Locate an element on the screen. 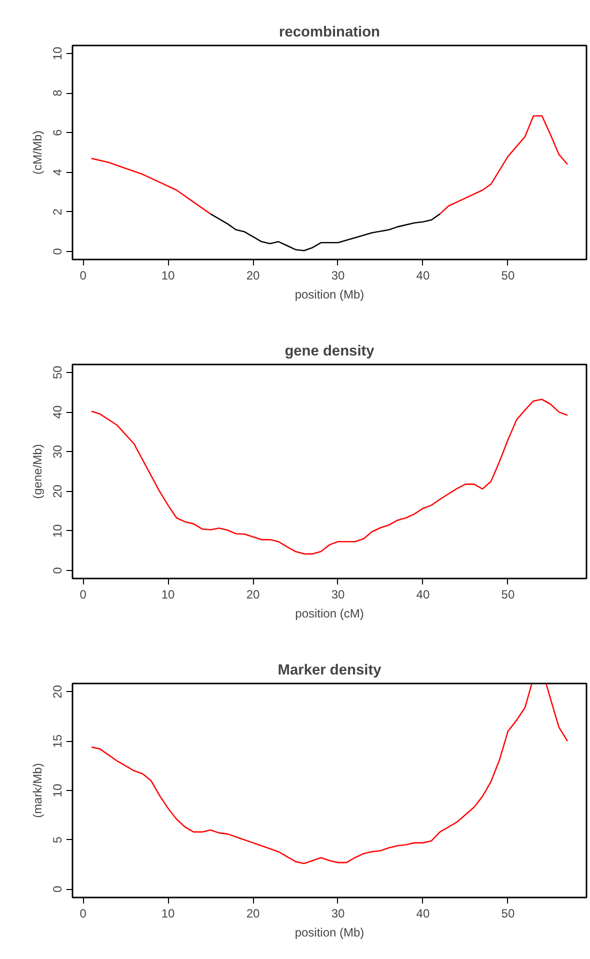 This screenshot has width=590, height=959. y-tick-label: 8 is located at coordinates (57, 92).